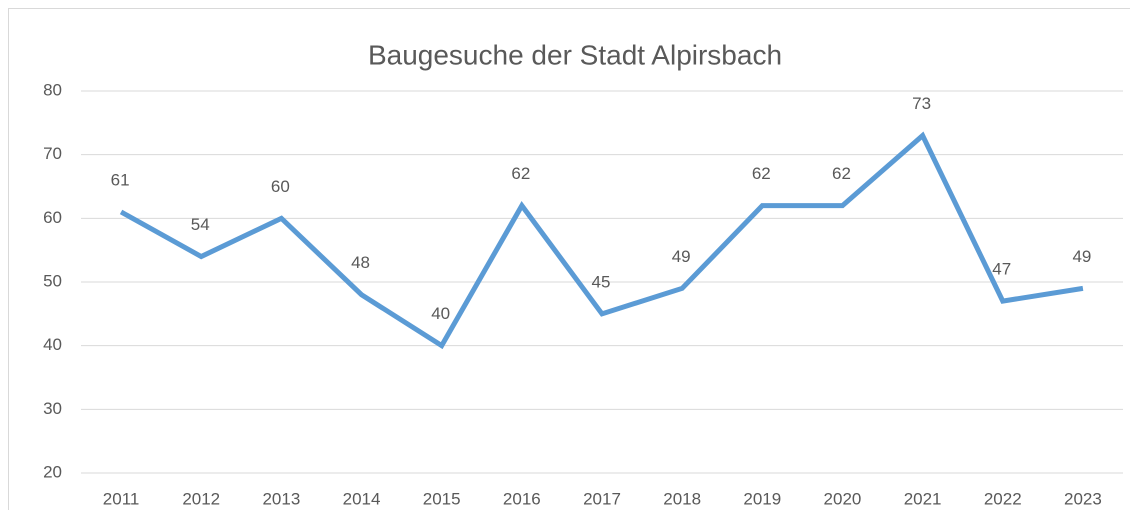 Image resolution: width=1130 pixels, height=510 pixels. I want to click on y-tick-label: 50, so click(52, 280).